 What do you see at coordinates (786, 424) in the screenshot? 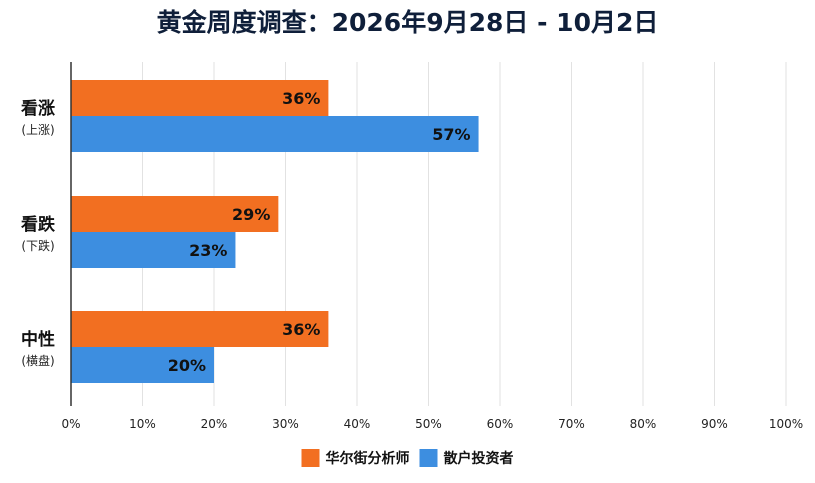
I see `x-tick-label: 100%` at bounding box center [786, 424].